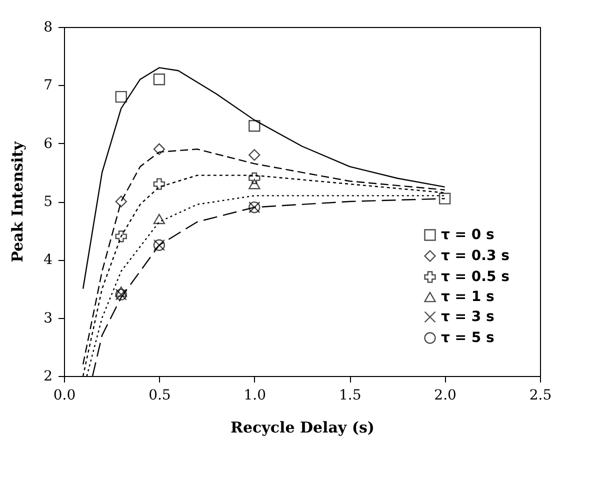 Image resolution: width=606 pixels, height=480 pixels. I want to click on legend-label: τ = 0.3 s, so click(475, 256).